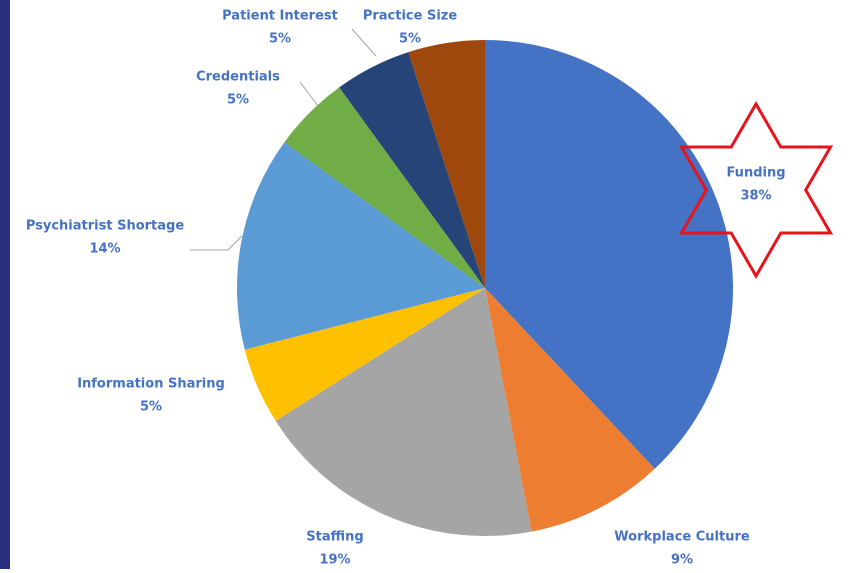 The width and height of the screenshot is (854, 573). I want to click on slice-label: Patient Interest, so click(280, 16).